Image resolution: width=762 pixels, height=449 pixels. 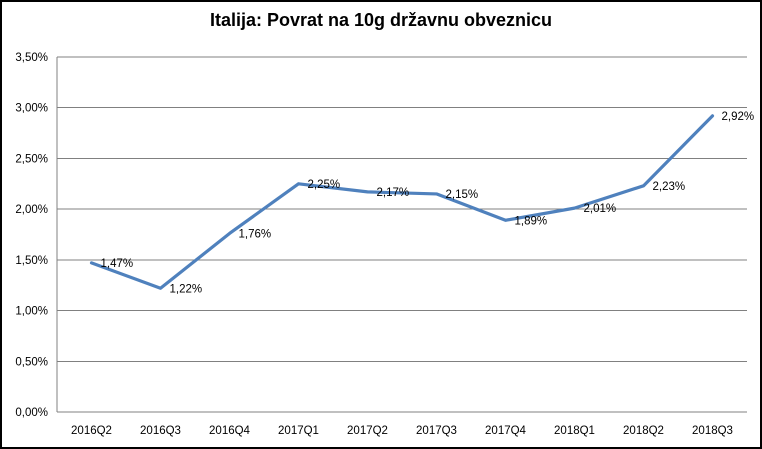 What do you see at coordinates (393, 193) in the screenshot?
I see `data-label: 2,17%` at bounding box center [393, 193].